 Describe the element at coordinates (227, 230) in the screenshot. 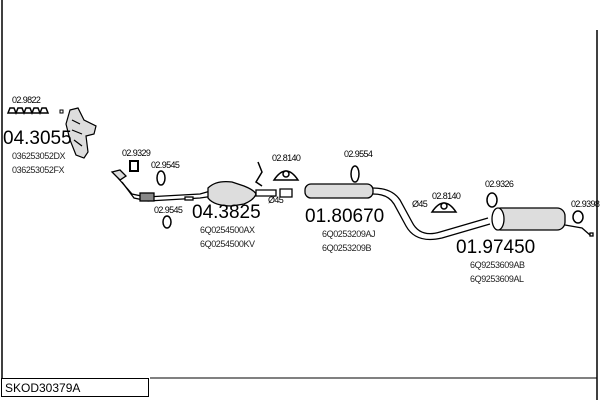

I see `ref-catalyst-1: 6Q0254500AX` at that location.